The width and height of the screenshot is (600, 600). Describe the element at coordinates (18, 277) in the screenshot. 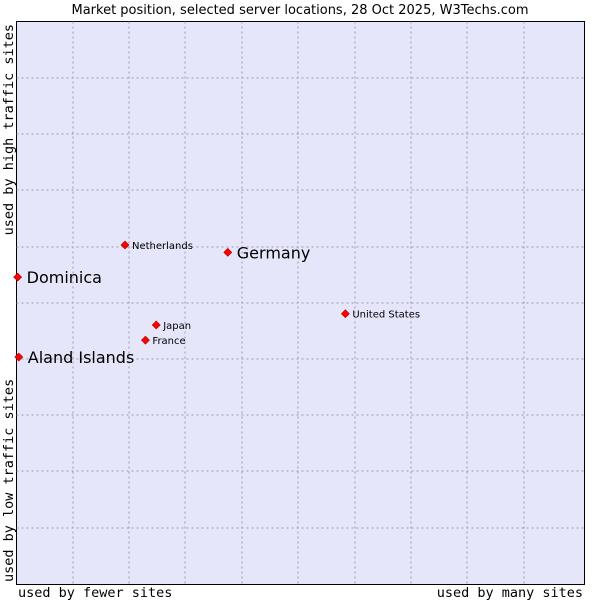

I see `data-point-dominica` at that location.